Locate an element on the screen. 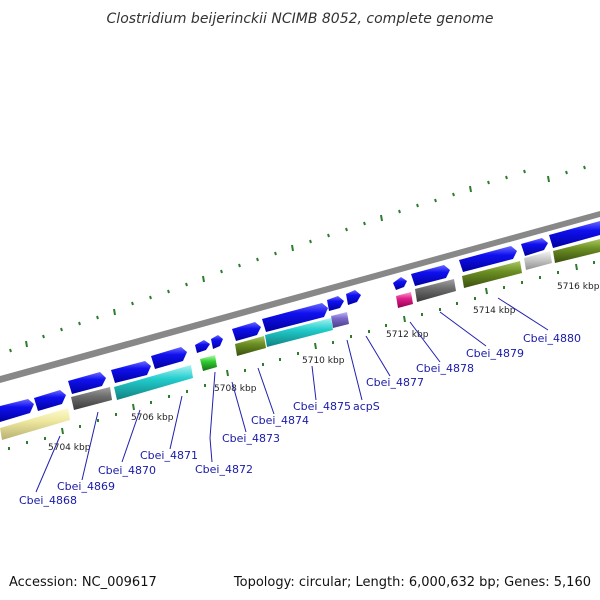 The height and width of the screenshot is (600, 600). scale-label: 5706 kbp is located at coordinates (152, 418).